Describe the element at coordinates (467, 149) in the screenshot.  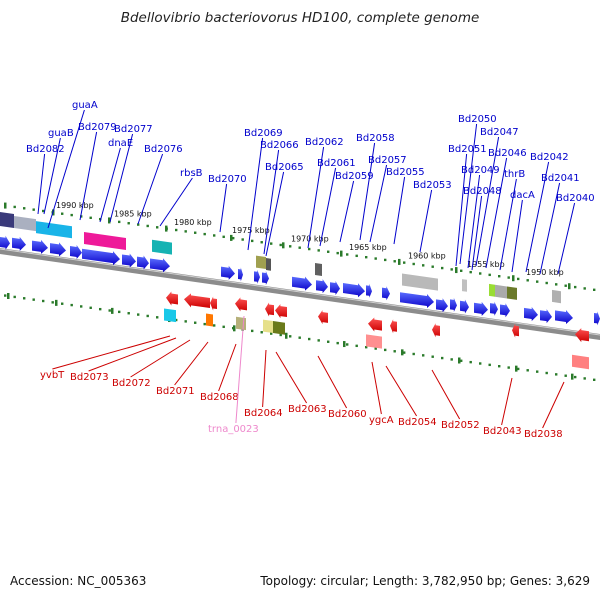
I see `forward-gene-label-Bd2051: Bd2051` at that location.